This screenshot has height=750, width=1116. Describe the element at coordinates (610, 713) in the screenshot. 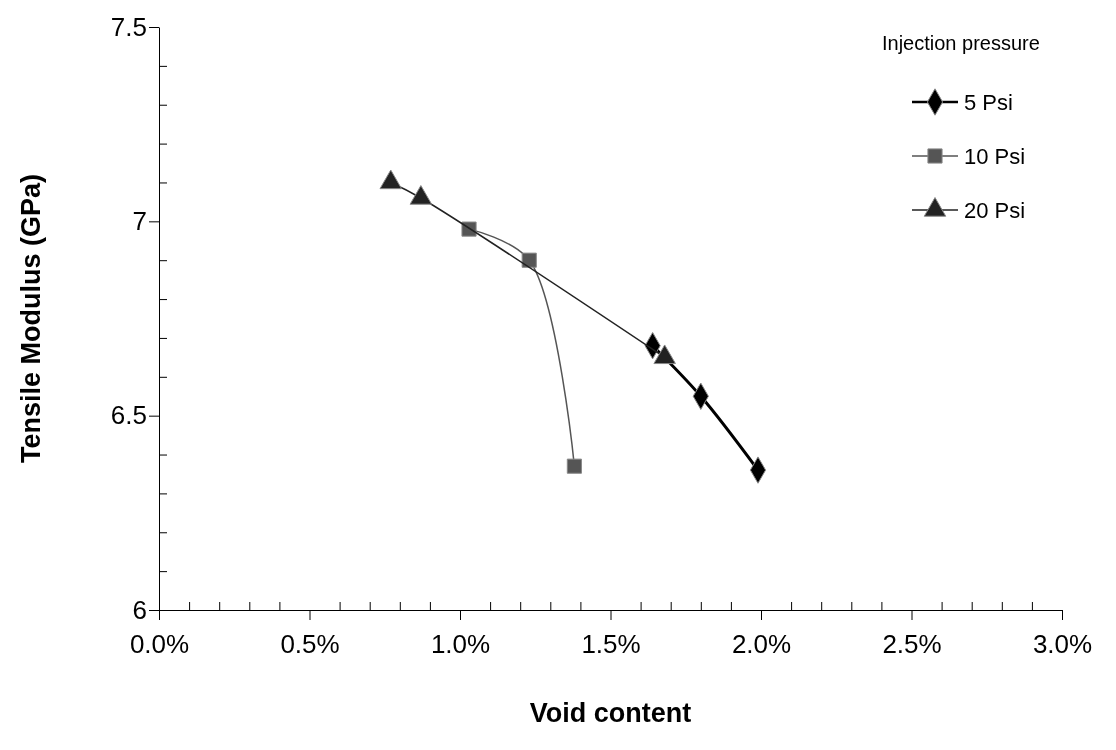

I see `x-axis-title: Void content` at that location.